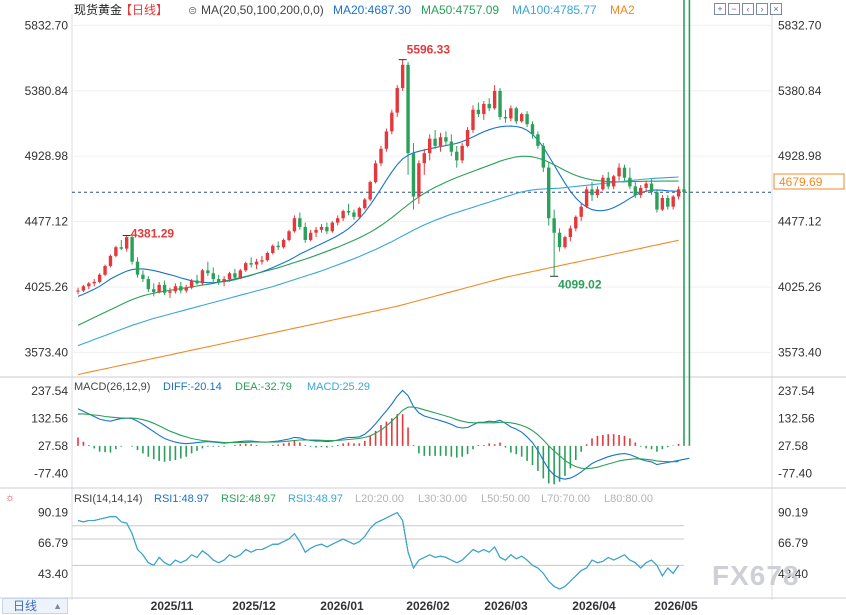 This screenshot has height=615, width=846. What do you see at coordinates (720, 9) in the screenshot?
I see `zoom-in-icon: +` at bounding box center [720, 9].